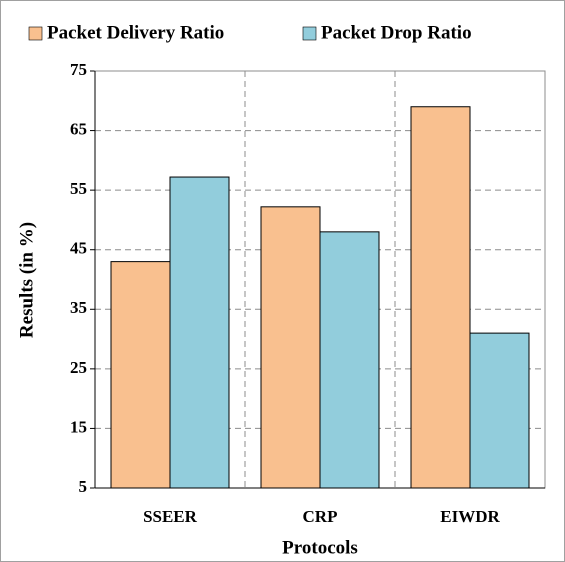 This screenshot has width=565, height=562. Describe the element at coordinates (83, 486) in the screenshot. I see `y-tick-label: 5` at that location.